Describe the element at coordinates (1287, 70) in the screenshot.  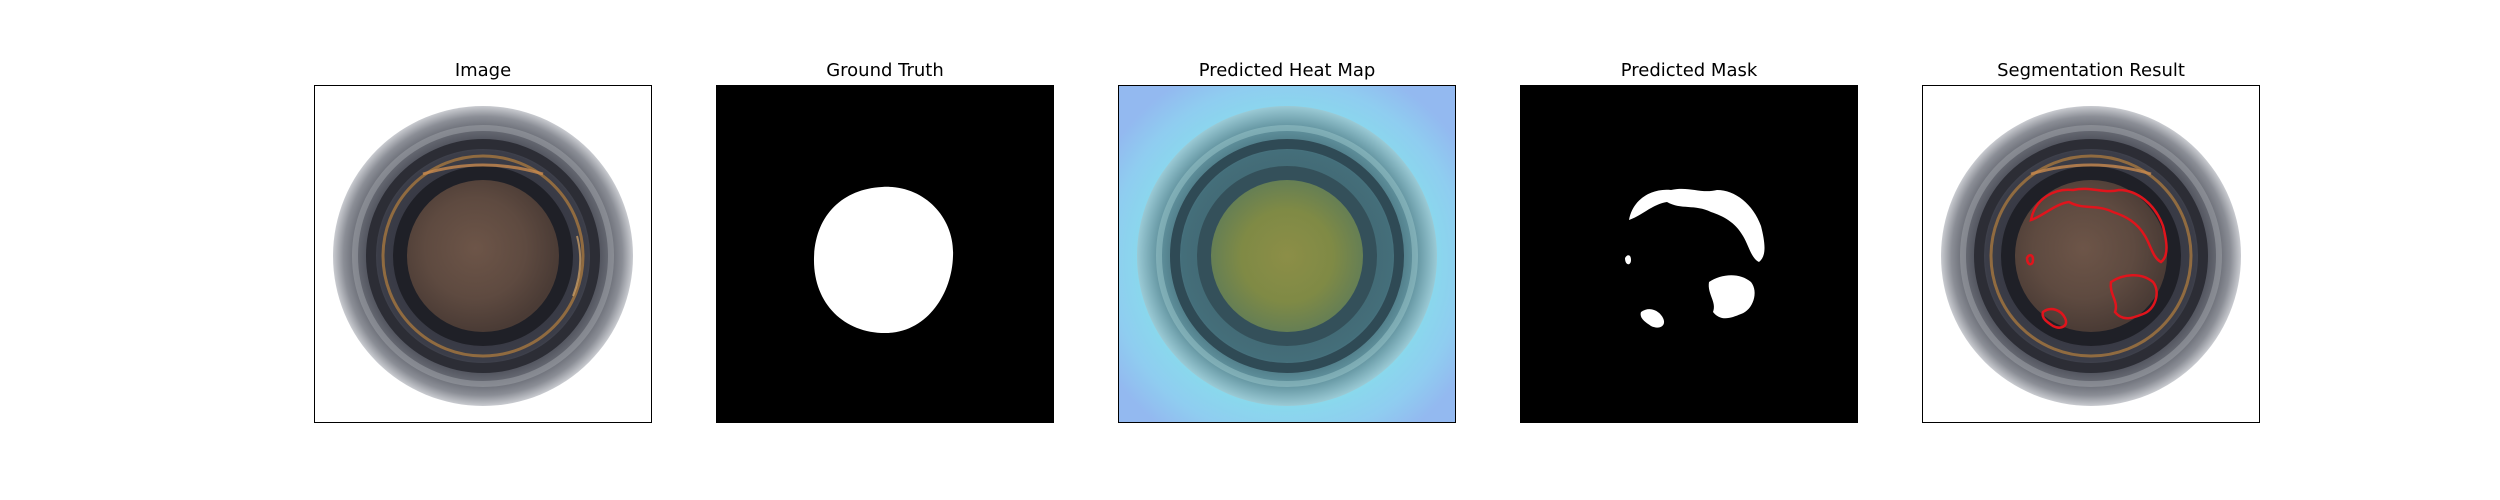
I see `panel-title: Predicted Heat Map` at that location.